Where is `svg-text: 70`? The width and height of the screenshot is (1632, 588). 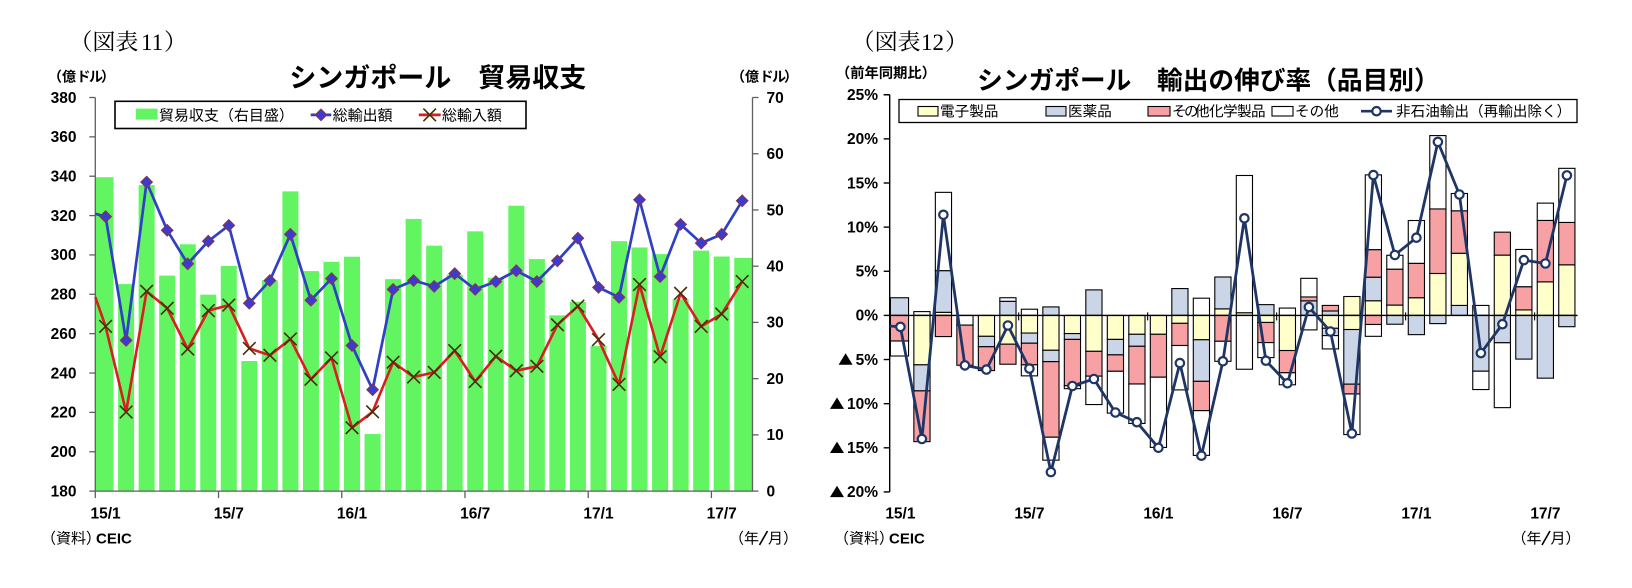 svg-text: 70 is located at coordinates (775, 98).